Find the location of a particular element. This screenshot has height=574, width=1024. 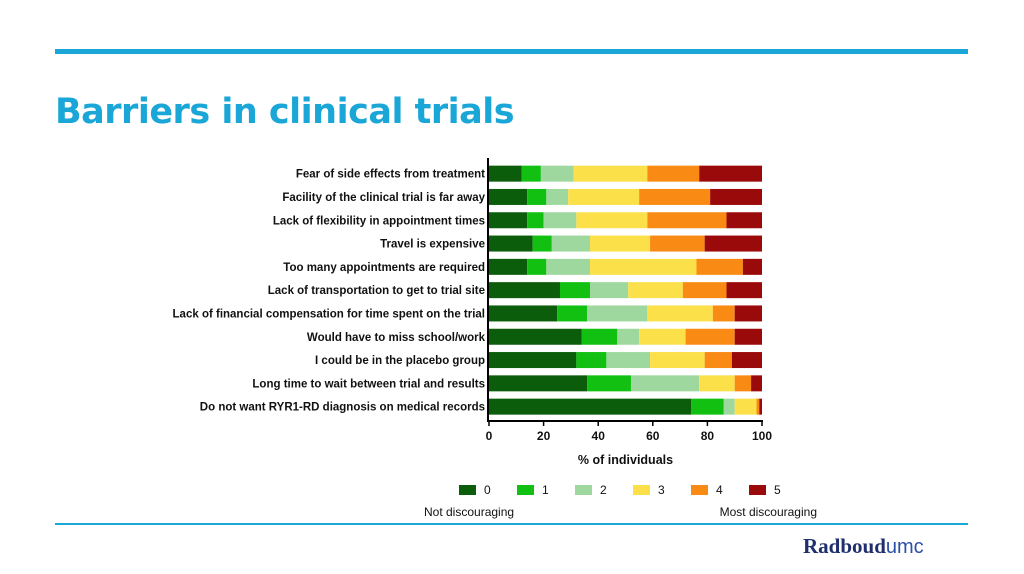

legend-note-left: Not discouraging is located at coordinates (469, 512).